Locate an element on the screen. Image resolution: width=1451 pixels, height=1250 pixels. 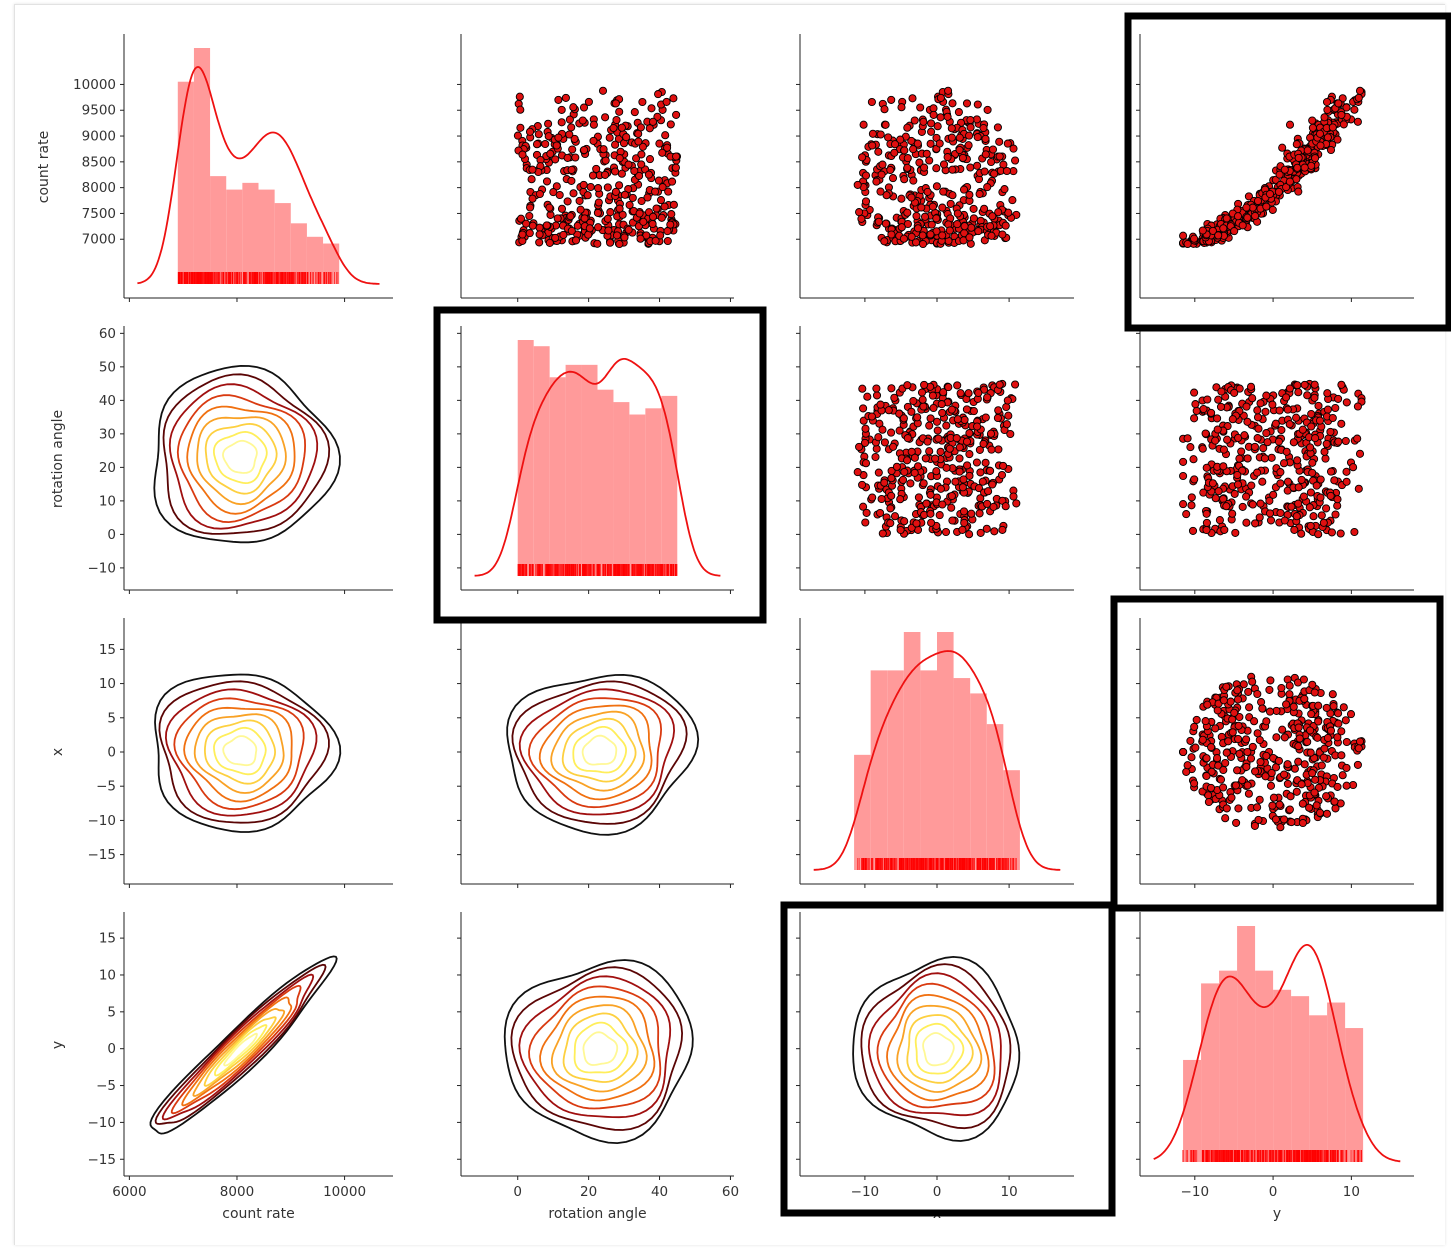
x-tick-label: 20 is located at coordinates (588, 1192).